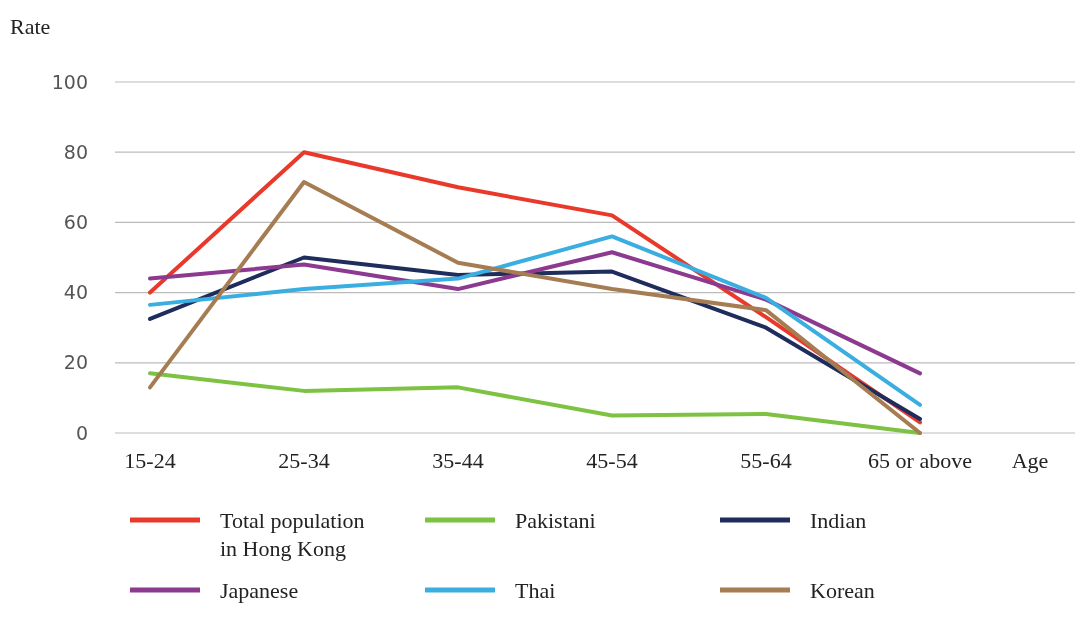 The height and width of the screenshot is (625, 1084). I want to click on x-tick-label: 35-44, so click(458, 460).